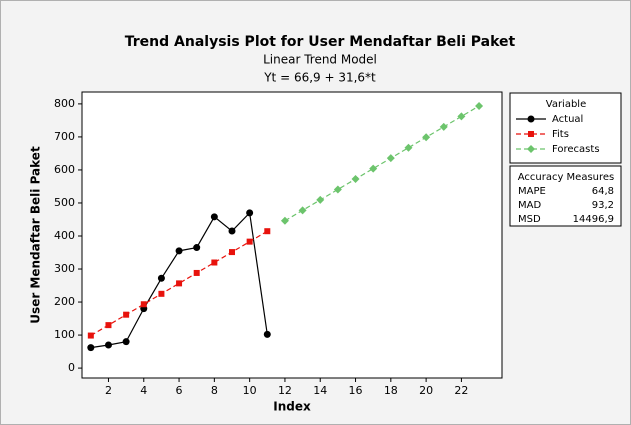 This screenshot has height=425, width=631. Describe the element at coordinates (566, 177) in the screenshot. I see `accuracy-title: Accuracy Measures` at that location.